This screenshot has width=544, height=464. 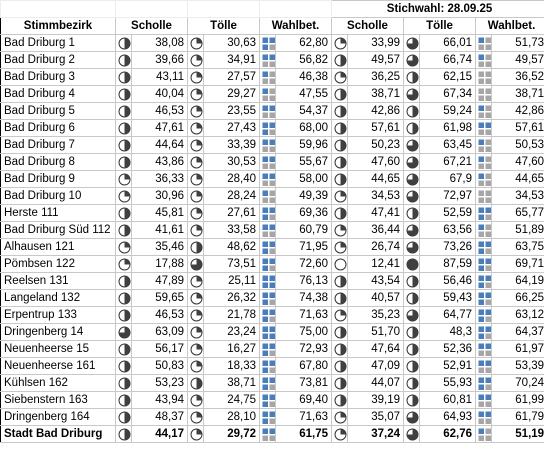 What do you see at coordinates (159, 434) in the screenshot?
I see `scholle-cell: 44,17` at bounding box center [159, 434].